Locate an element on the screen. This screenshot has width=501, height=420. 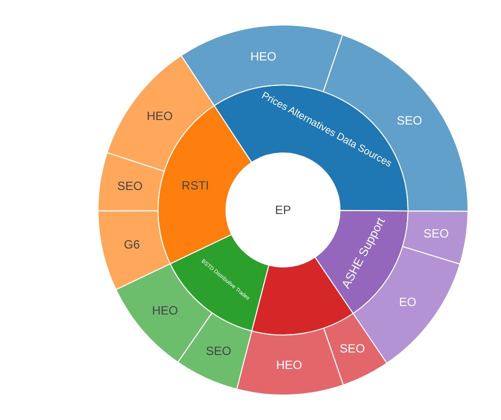
slice-label: EO is located at coordinates (407, 302).